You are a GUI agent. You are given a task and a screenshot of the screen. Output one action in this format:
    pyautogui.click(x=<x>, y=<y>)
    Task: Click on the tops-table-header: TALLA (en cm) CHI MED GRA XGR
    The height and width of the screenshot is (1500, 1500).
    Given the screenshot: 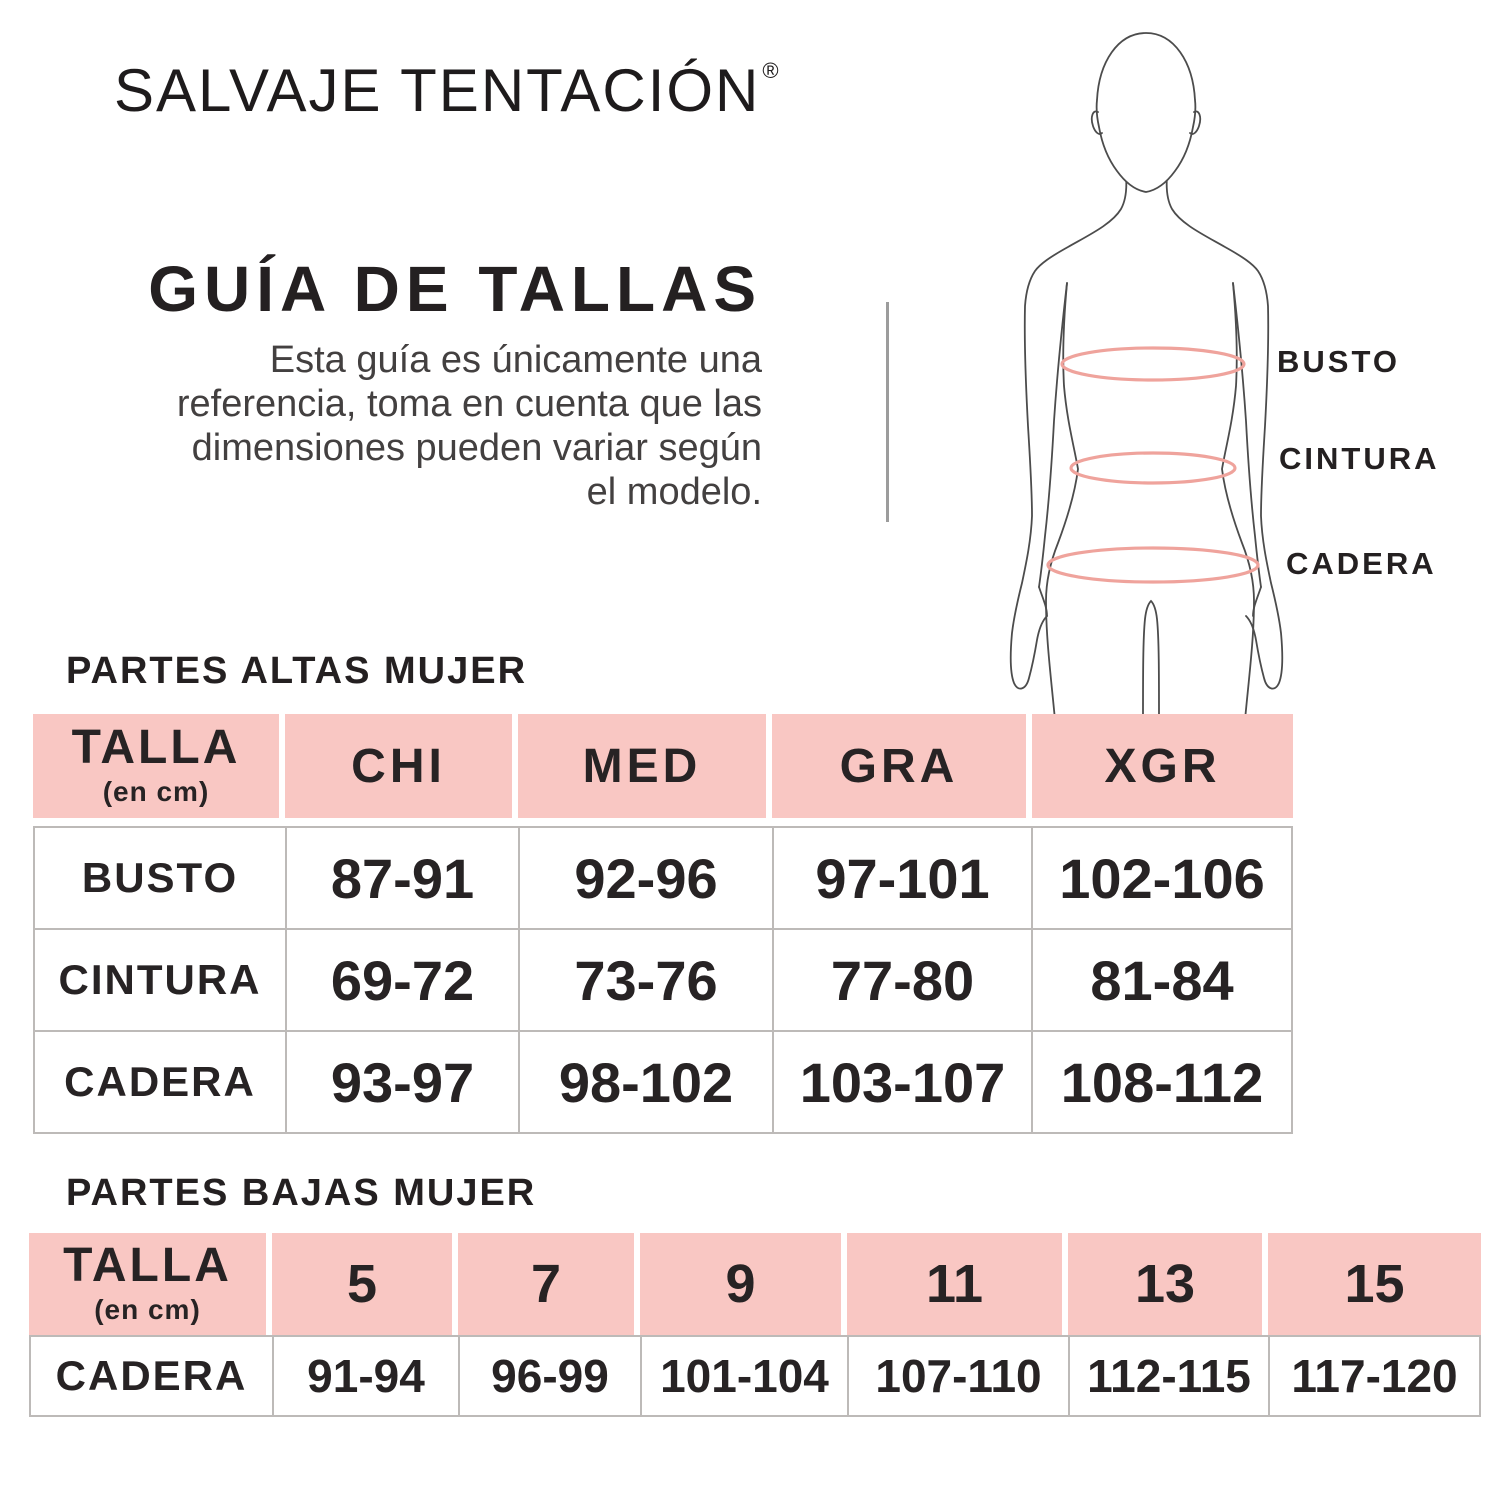 What is the action you would take?
    pyautogui.click(x=663, y=766)
    